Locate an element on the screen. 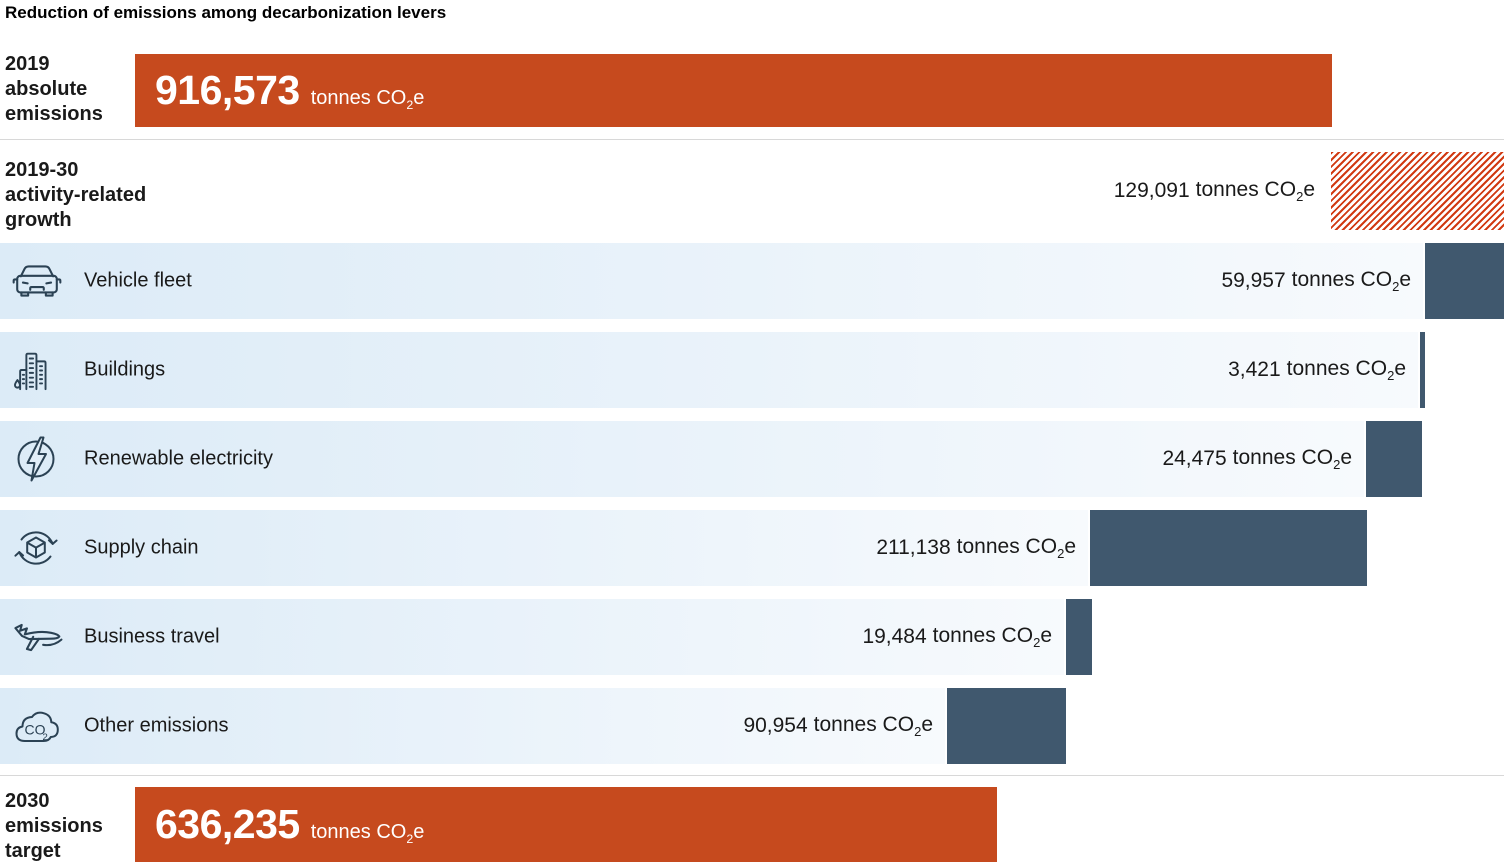 The width and height of the screenshot is (1504, 863). lever-label: Business travel is located at coordinates (152, 636).